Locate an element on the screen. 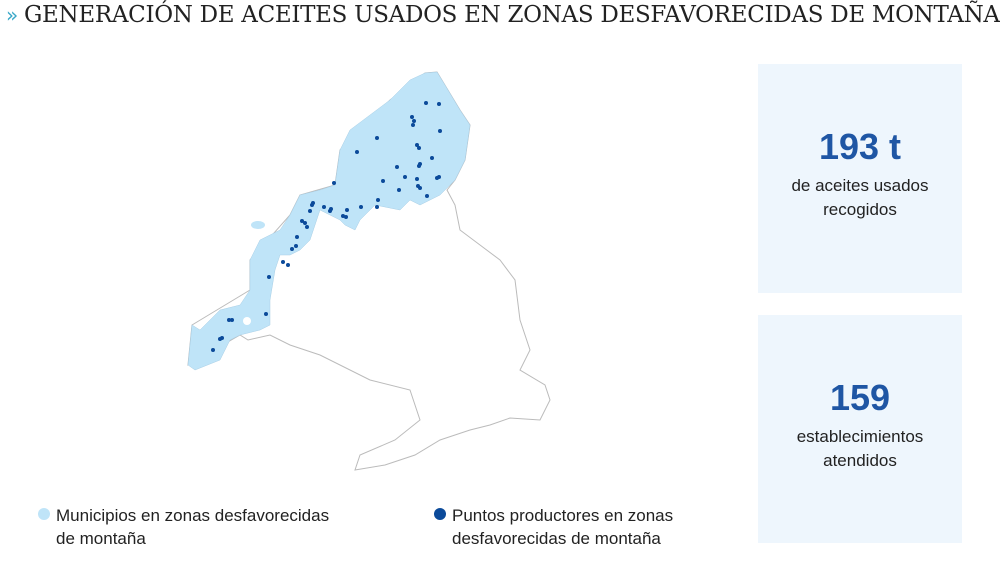  production-points is located at coordinates (326, 226).